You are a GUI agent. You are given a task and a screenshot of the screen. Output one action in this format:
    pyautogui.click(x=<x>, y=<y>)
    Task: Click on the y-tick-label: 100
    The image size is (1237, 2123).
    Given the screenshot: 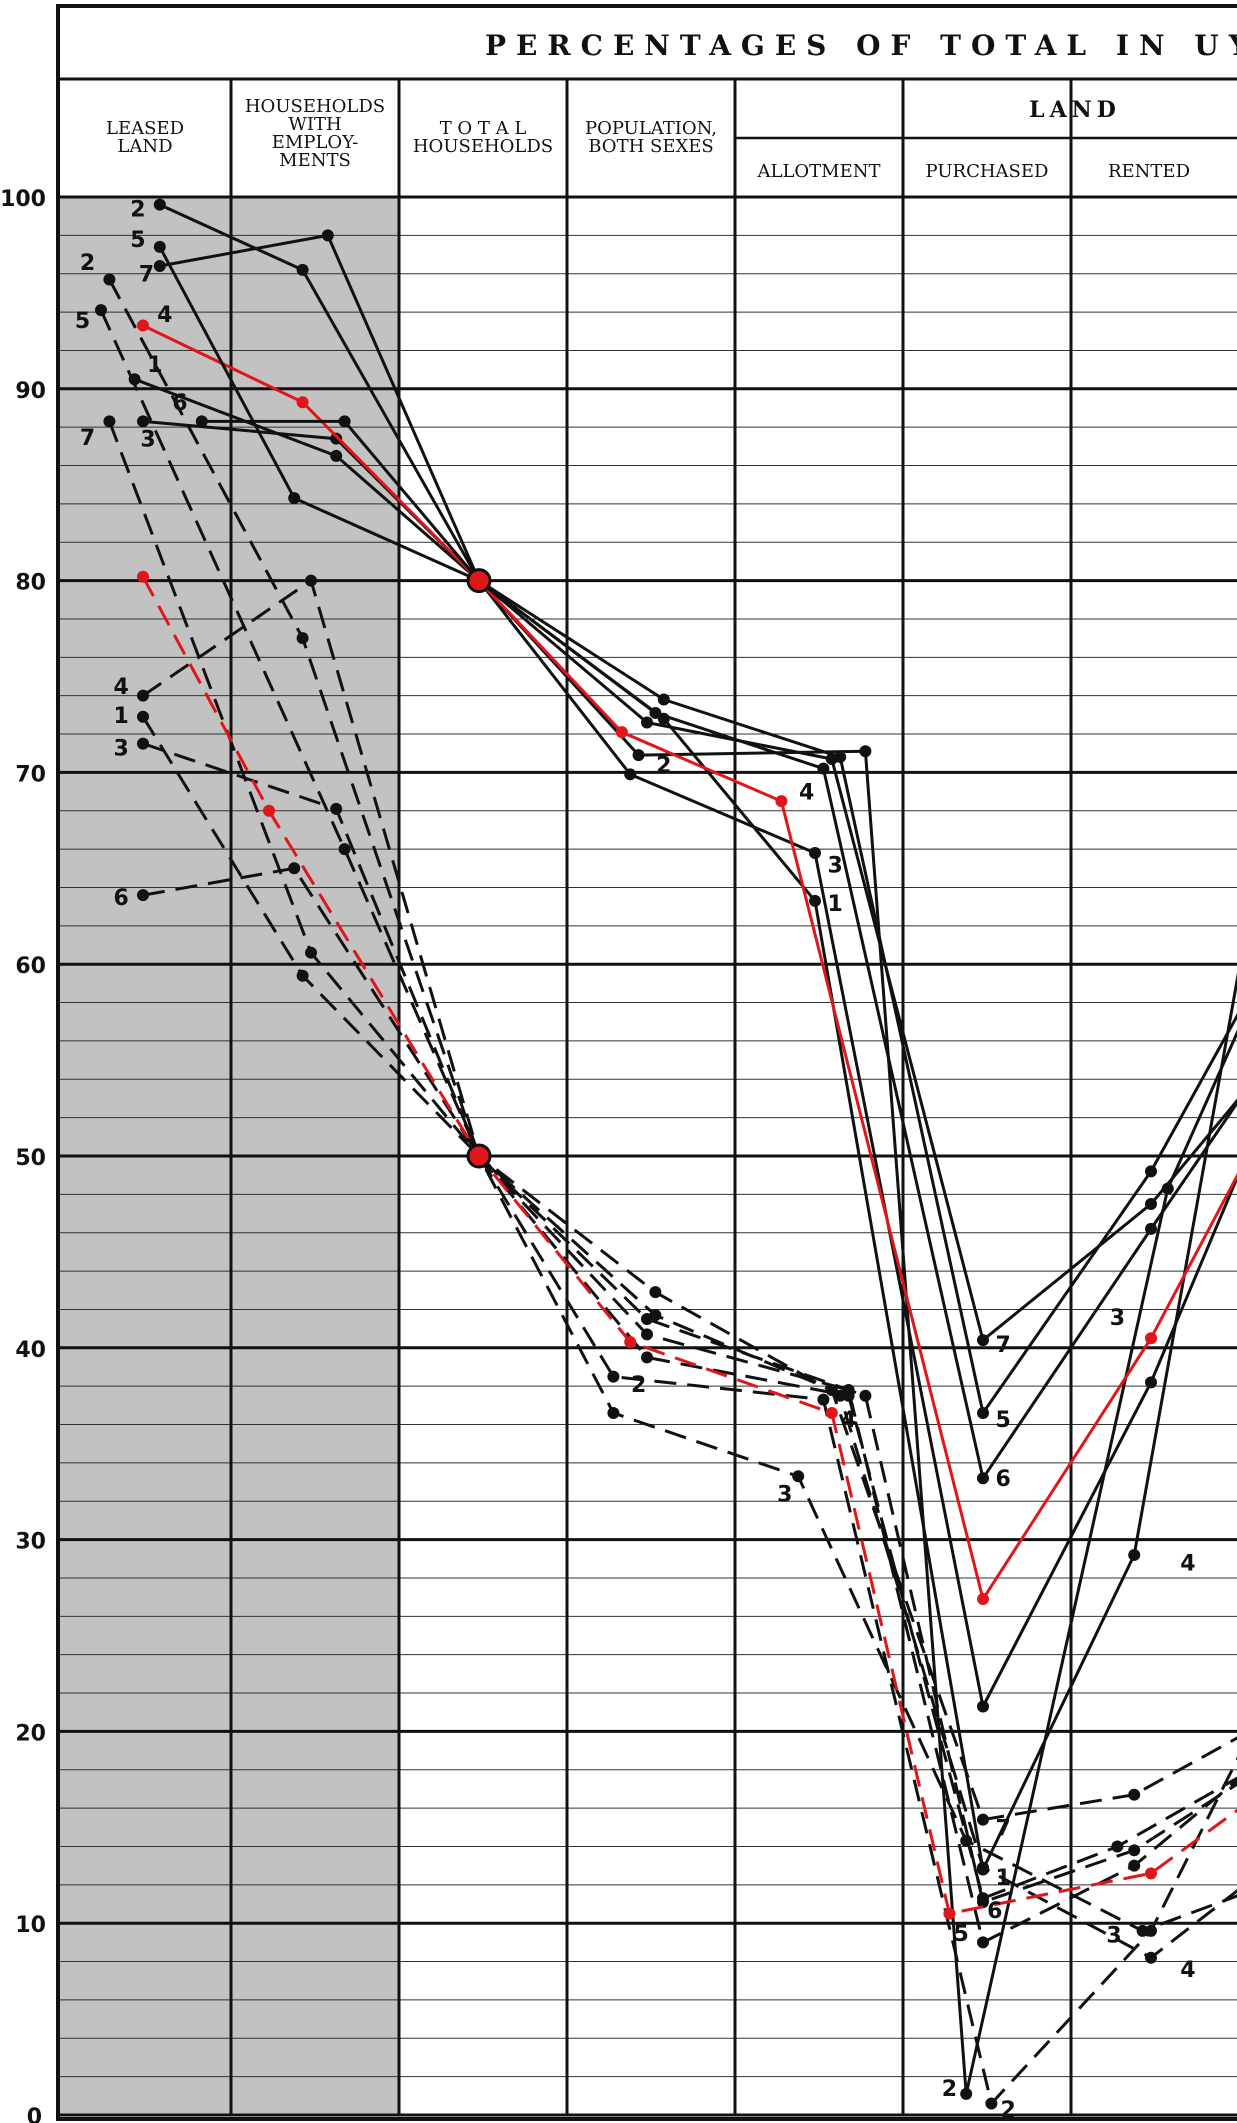 What is the action you would take?
    pyautogui.click(x=23, y=199)
    